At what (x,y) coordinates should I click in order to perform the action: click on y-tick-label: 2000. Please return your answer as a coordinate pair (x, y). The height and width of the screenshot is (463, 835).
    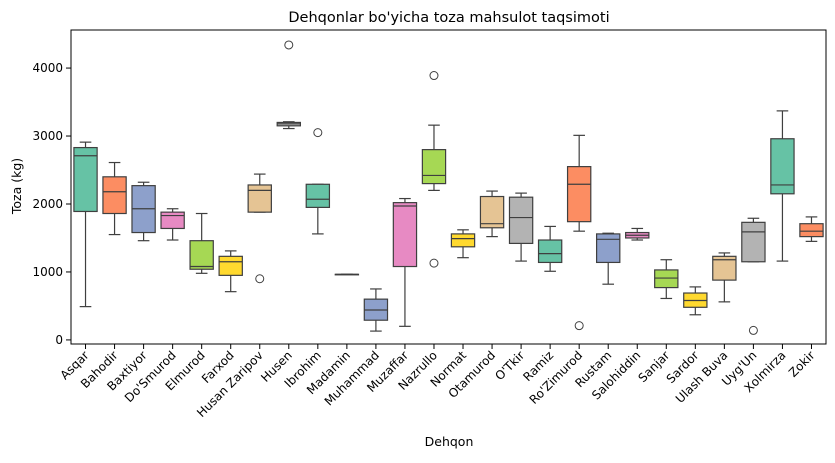
    Looking at the image, I should click on (47, 204).